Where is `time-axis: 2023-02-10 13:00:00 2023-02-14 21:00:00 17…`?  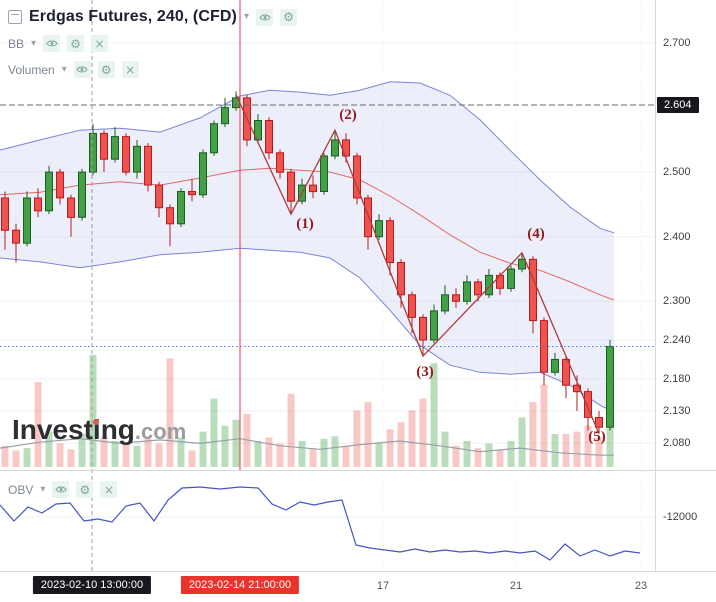 time-axis: 2023-02-10 13:00:00 2023-02-14 21:00:00 17… is located at coordinates (358, 587).